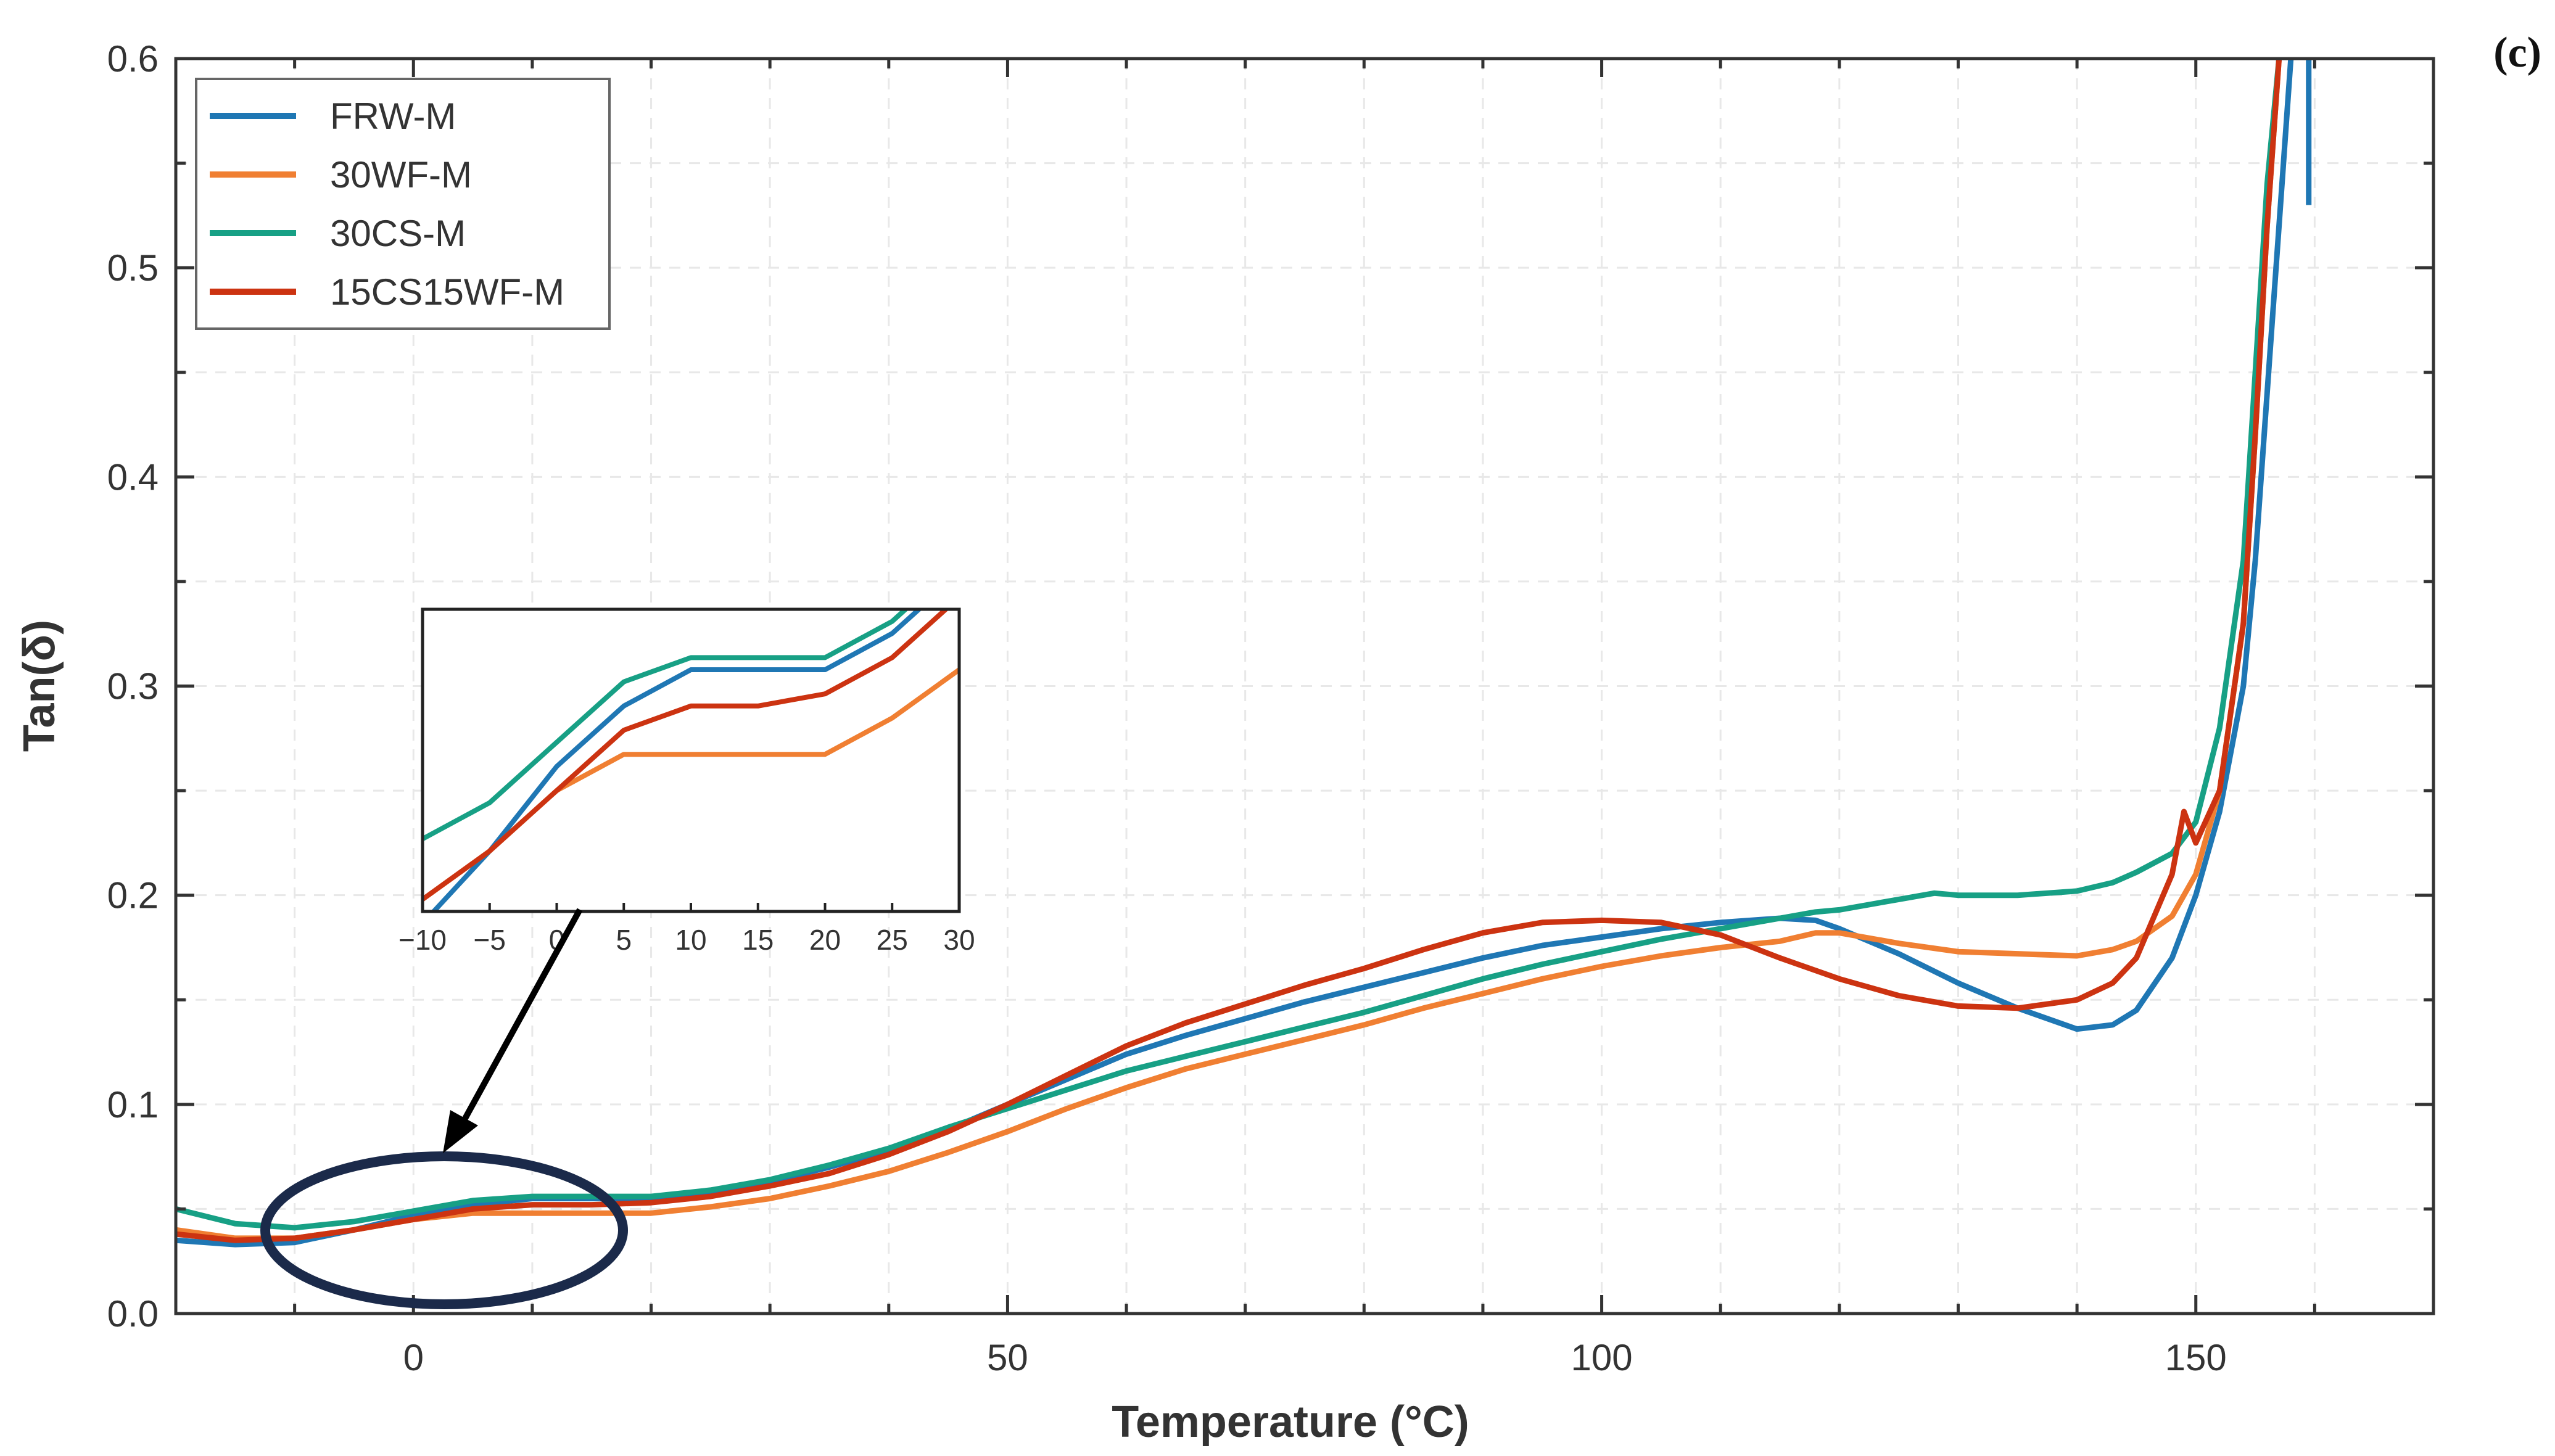 Image resolution: width=2555 pixels, height=1456 pixels. Describe the element at coordinates (133, 268) in the screenshot. I see `y-tick-label: 0.5` at that location.